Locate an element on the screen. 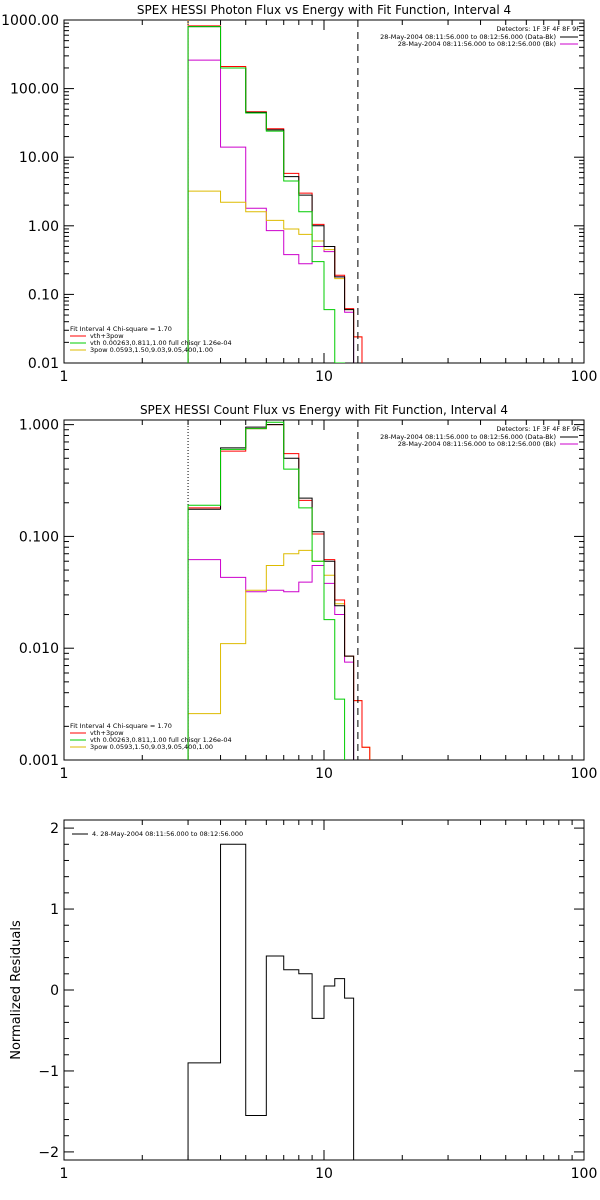  series-vth-3pow is located at coordinates (275, 194).